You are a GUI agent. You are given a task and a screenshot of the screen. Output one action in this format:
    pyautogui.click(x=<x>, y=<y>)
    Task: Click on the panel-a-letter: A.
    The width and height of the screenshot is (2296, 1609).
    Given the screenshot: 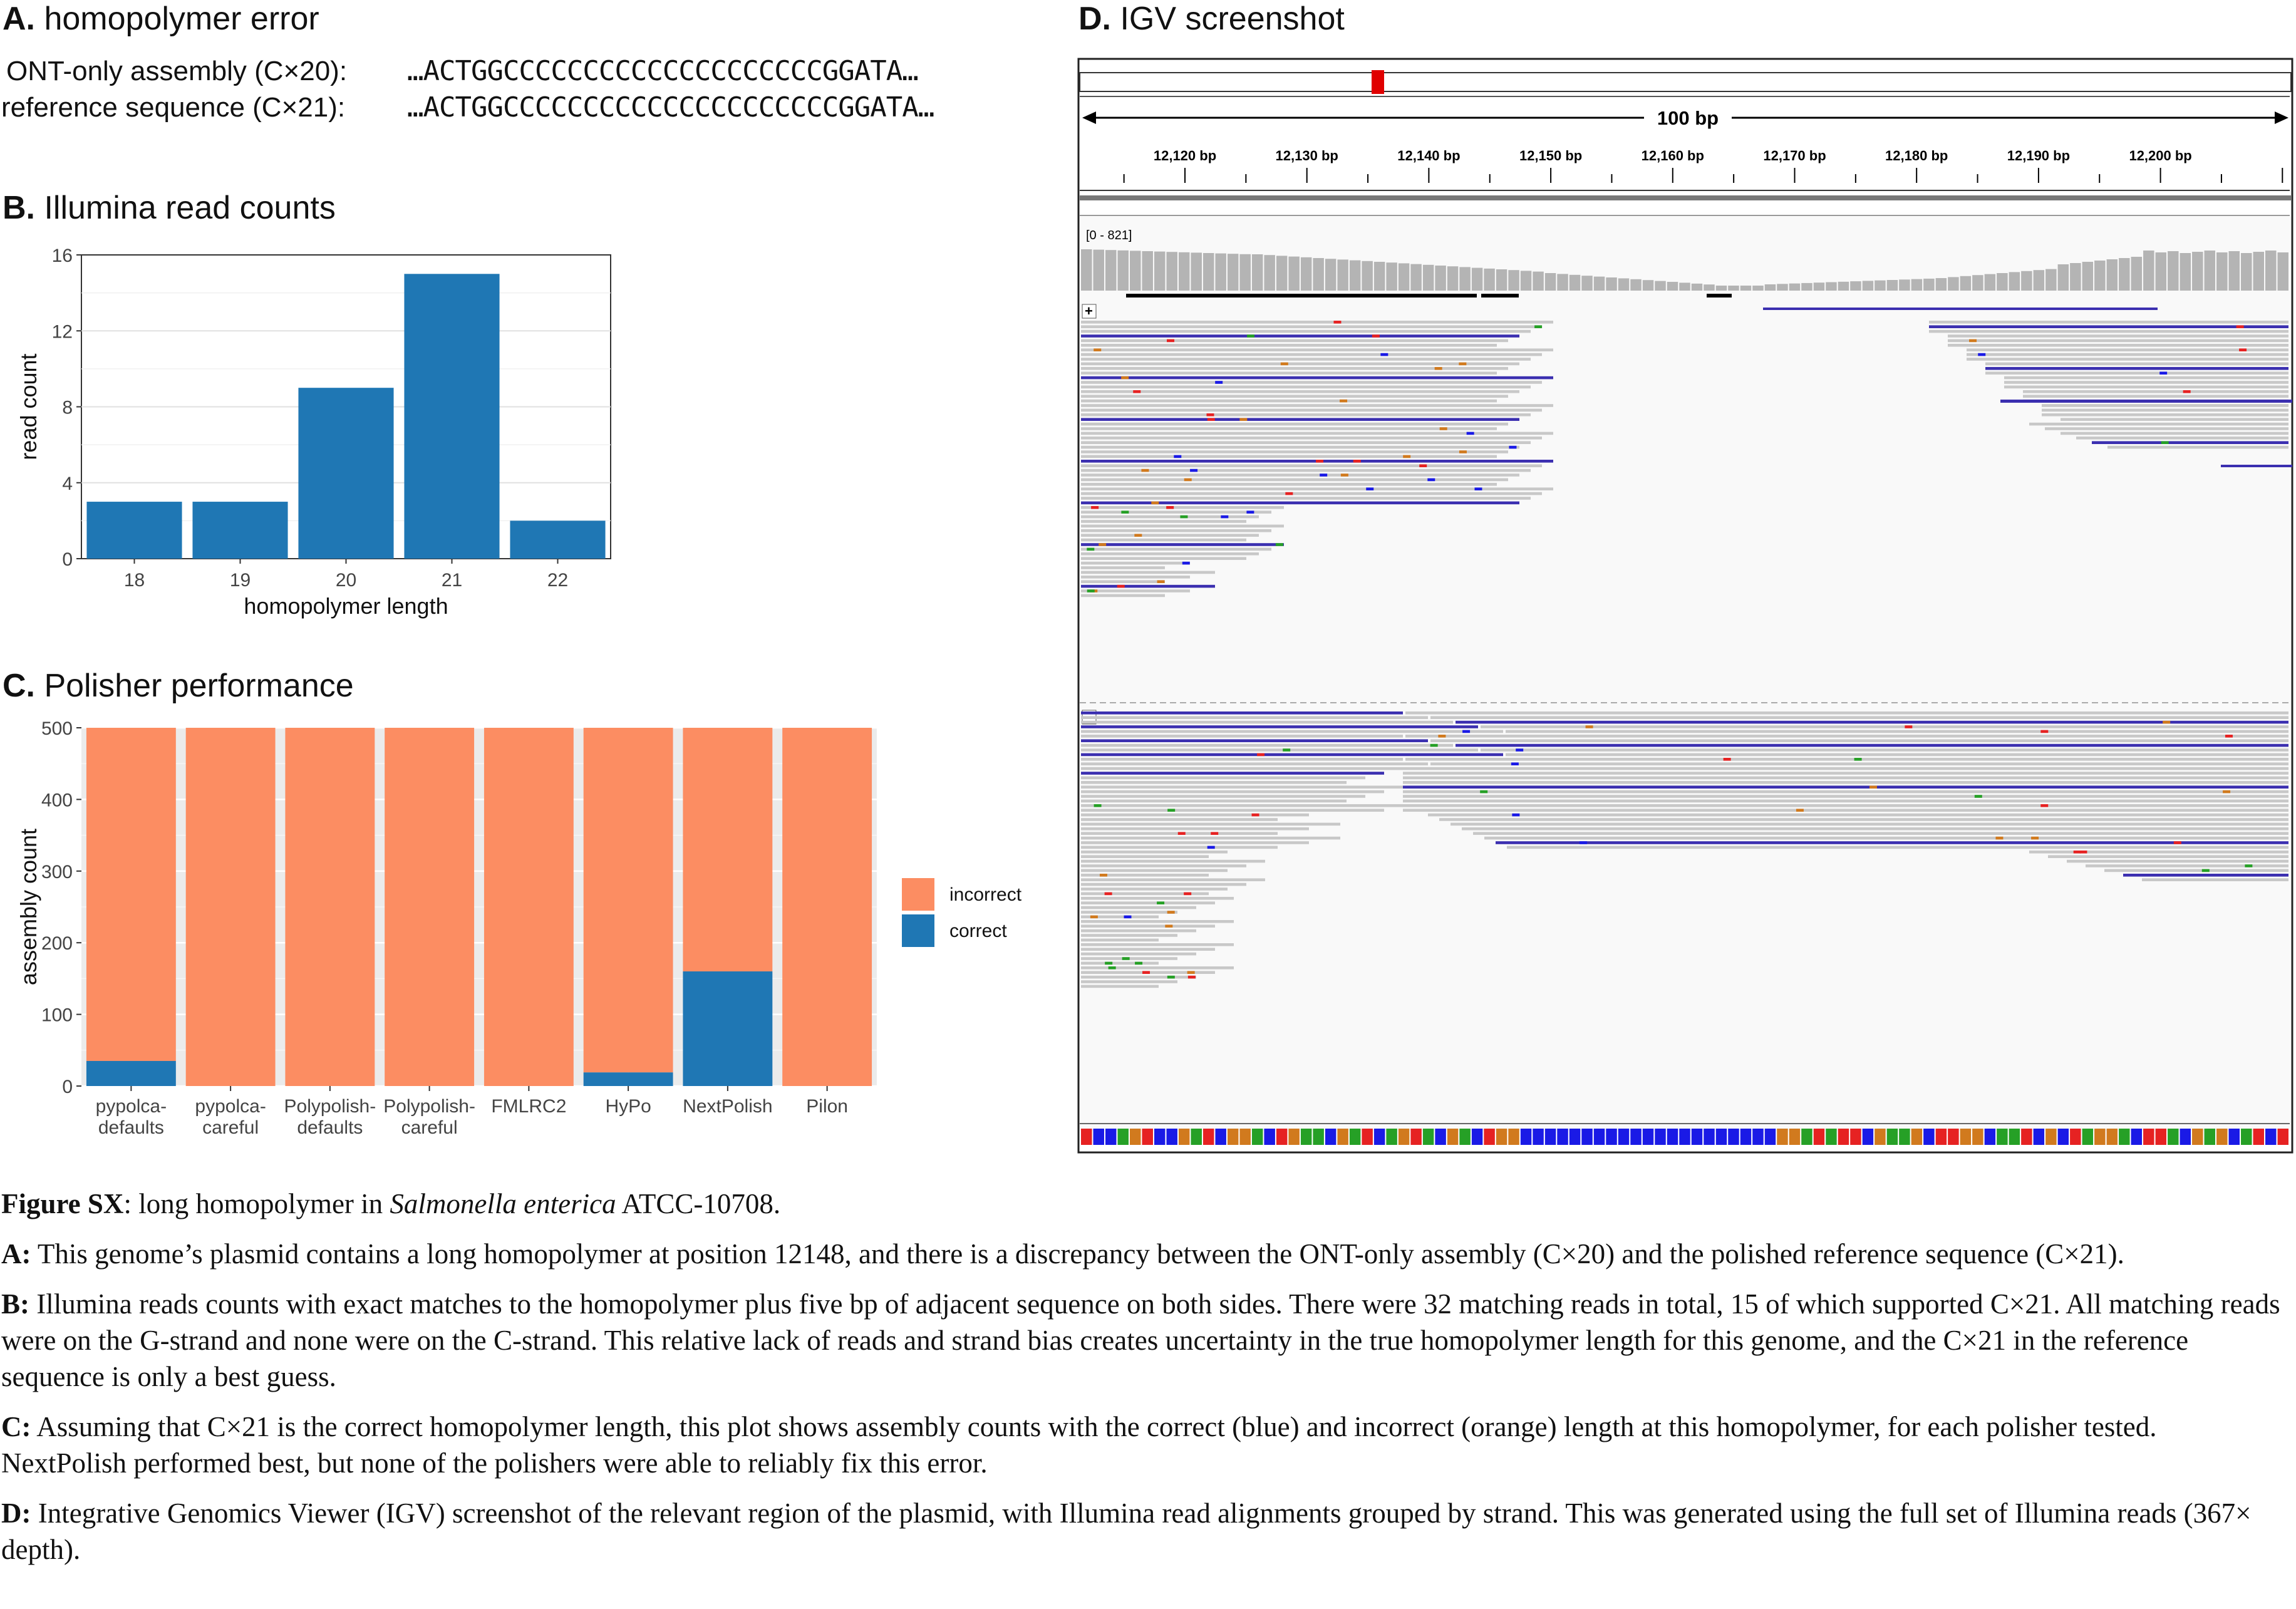 What is the action you would take?
    pyautogui.click(x=19, y=19)
    